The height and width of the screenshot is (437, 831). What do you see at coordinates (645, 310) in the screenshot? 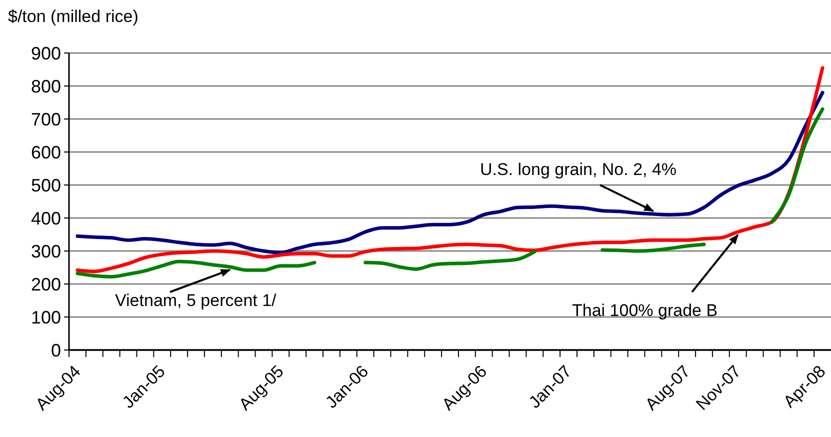
I see `text: Thai 100% grade B` at bounding box center [645, 310].